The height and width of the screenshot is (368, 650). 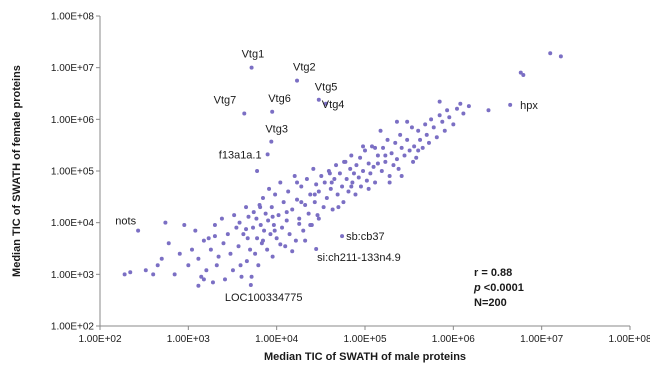 What do you see at coordinates (73, 68) in the screenshot?
I see `y-tick-label: 1.00E+07` at bounding box center [73, 68].